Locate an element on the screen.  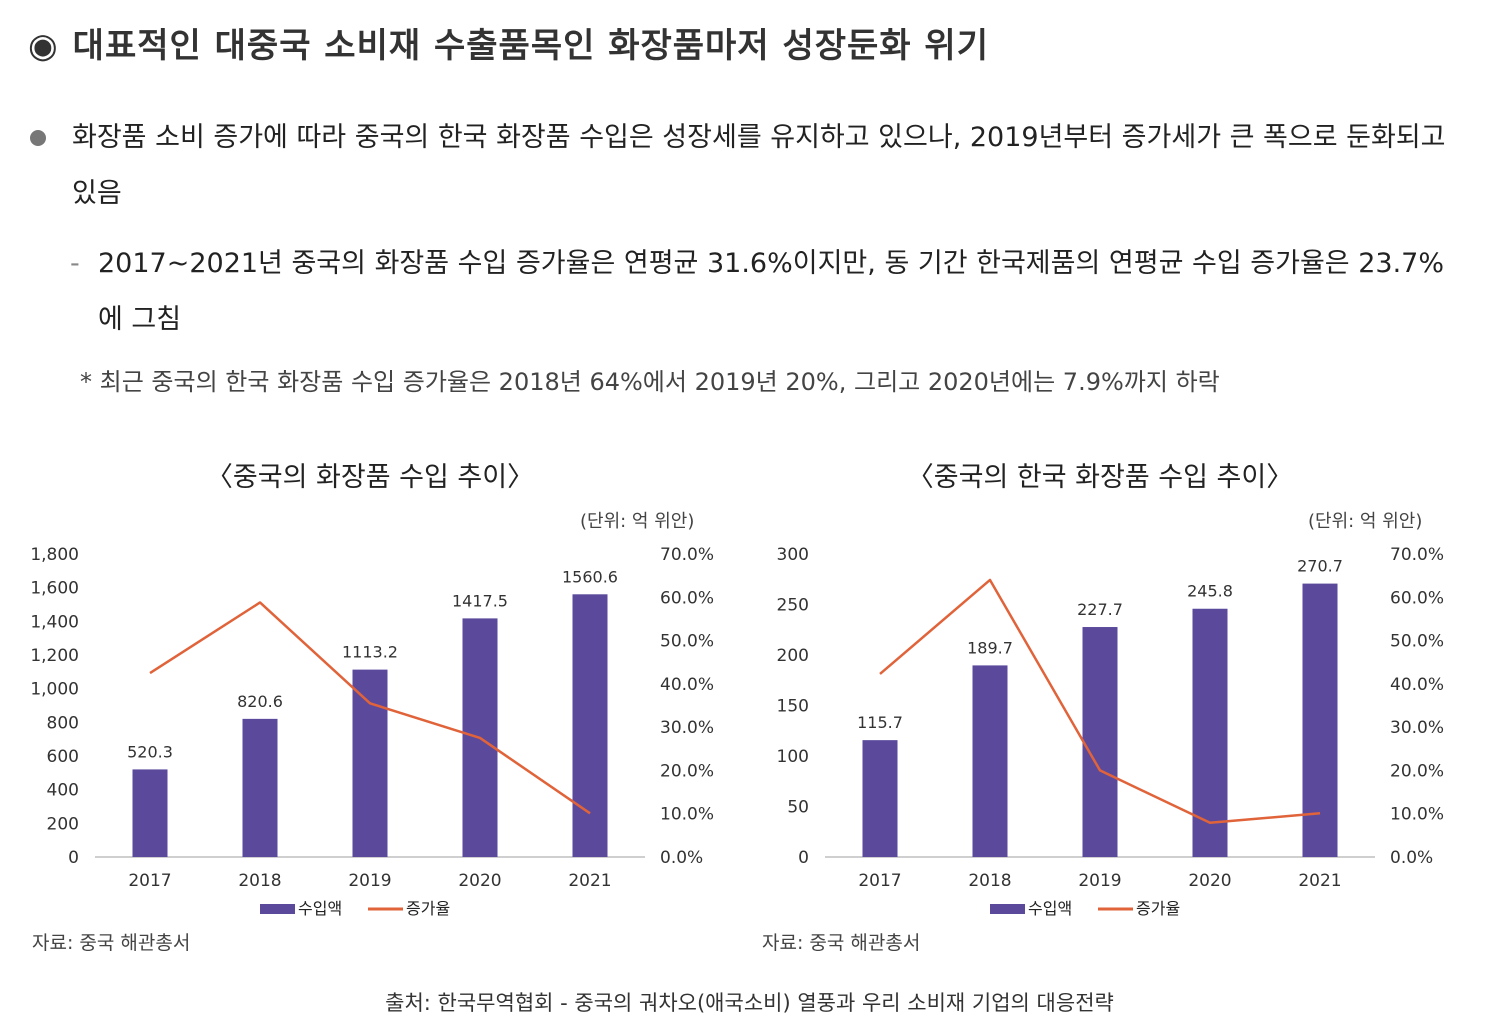
data-label: 1417.5 is located at coordinates (480, 600).